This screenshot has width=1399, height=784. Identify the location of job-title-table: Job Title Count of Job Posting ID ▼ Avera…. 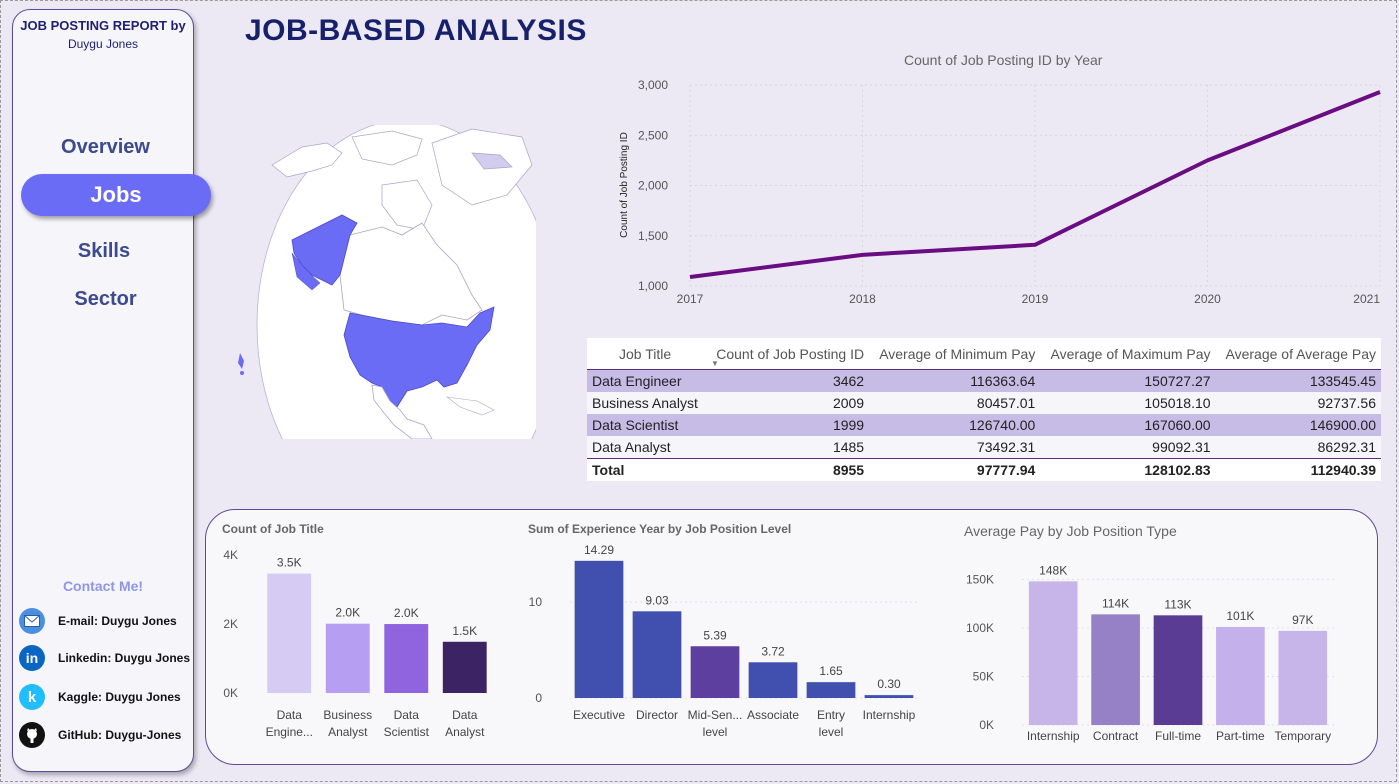
(984, 409).